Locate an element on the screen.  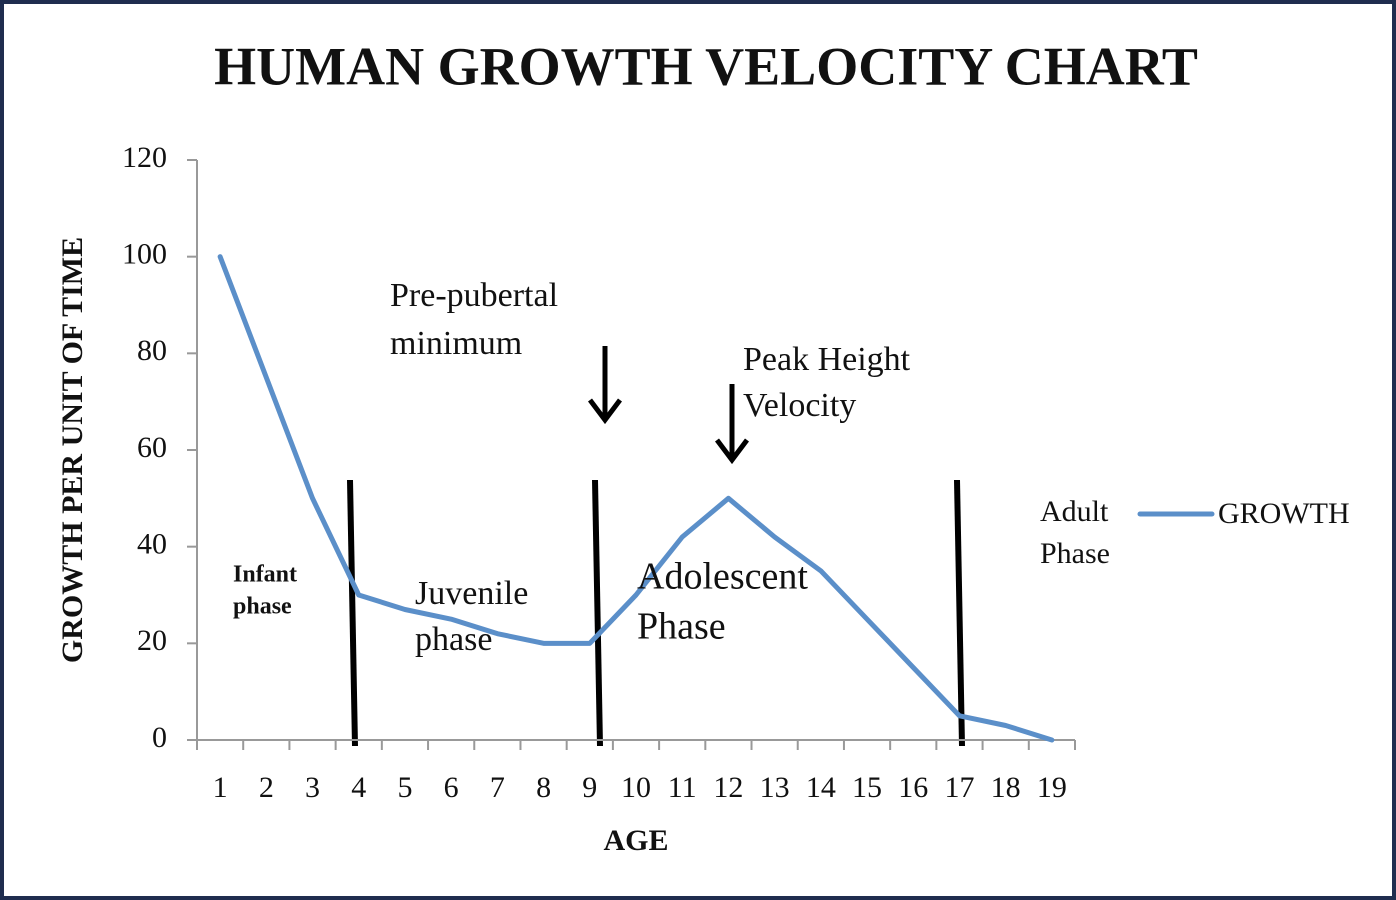
y-tick-label: 120 is located at coordinates (144, 157).